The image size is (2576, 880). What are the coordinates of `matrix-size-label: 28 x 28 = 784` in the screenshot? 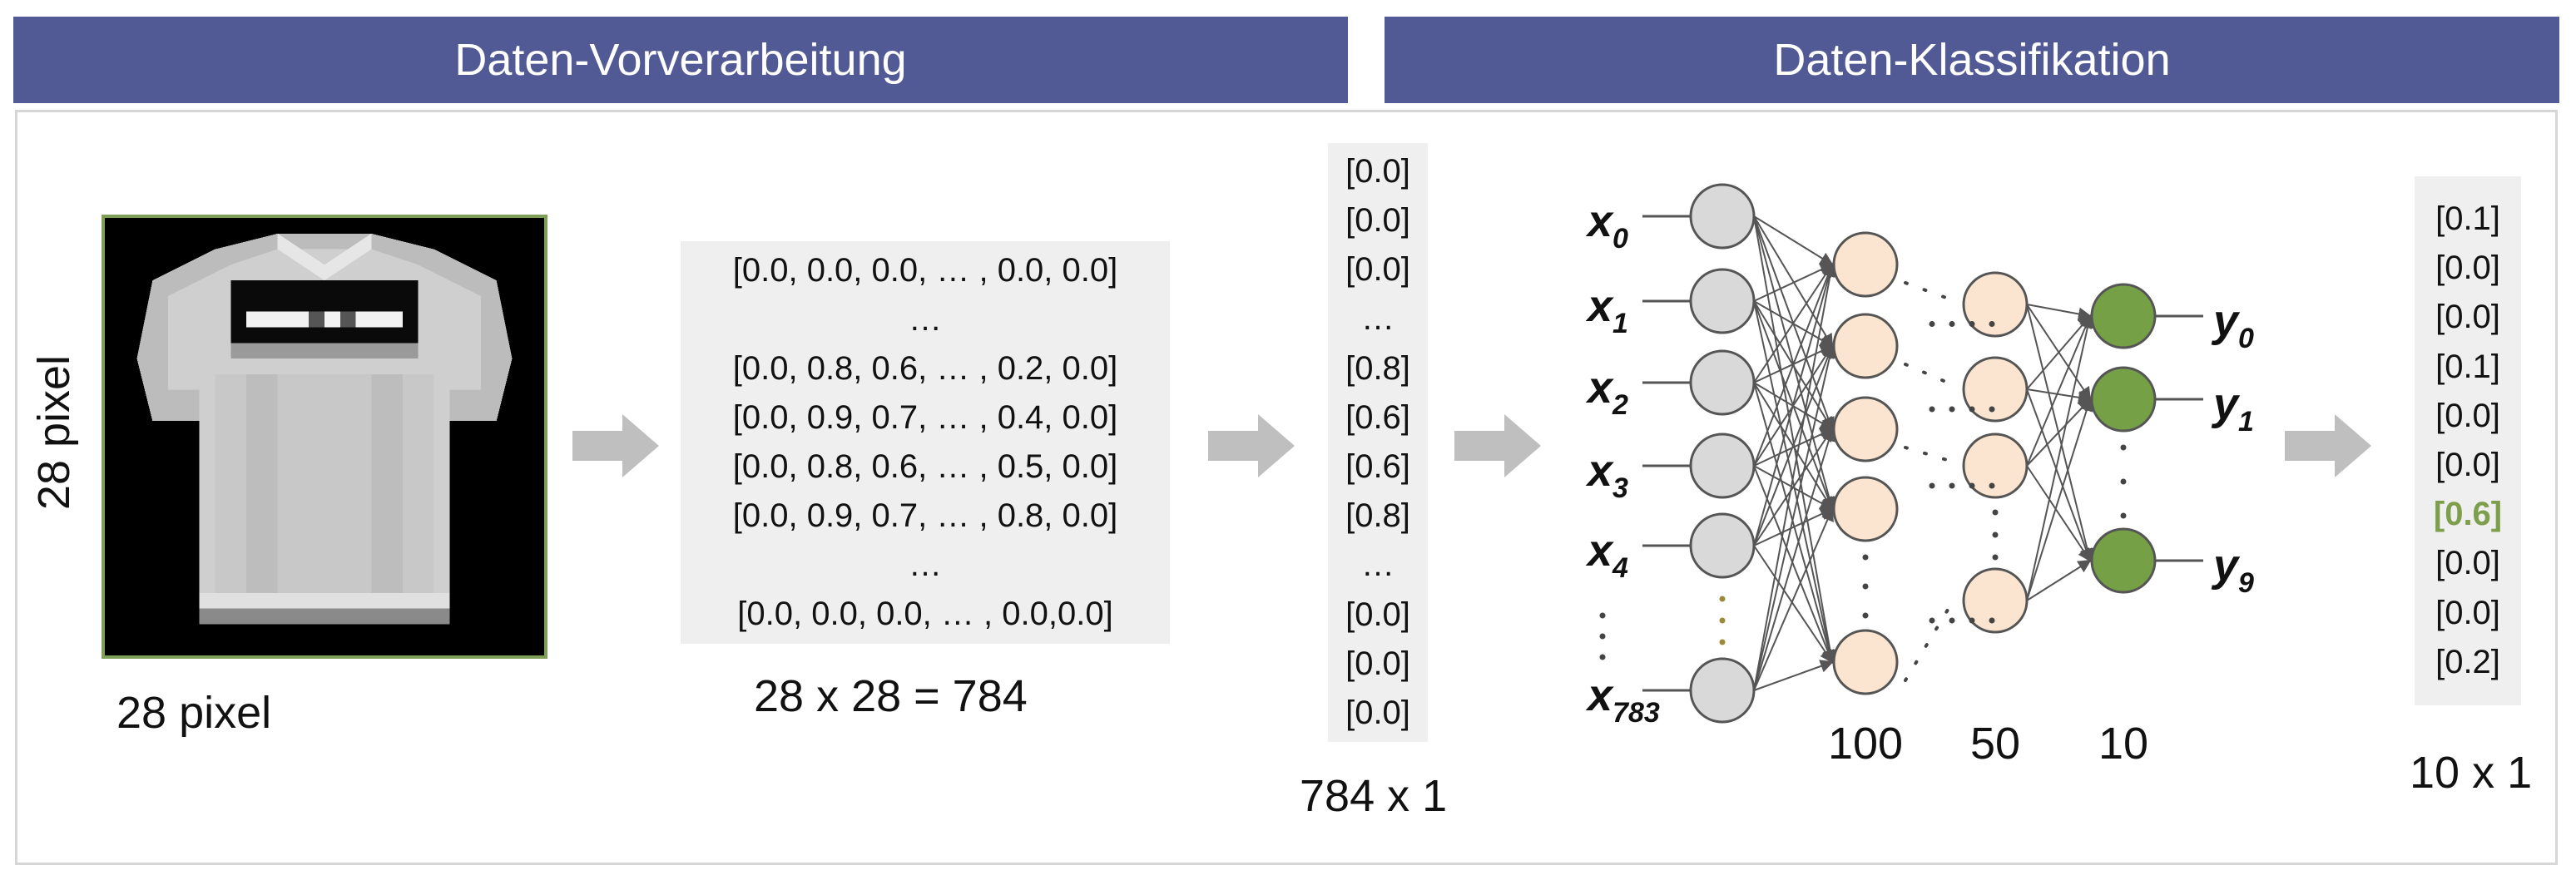 It's located at (891, 696).